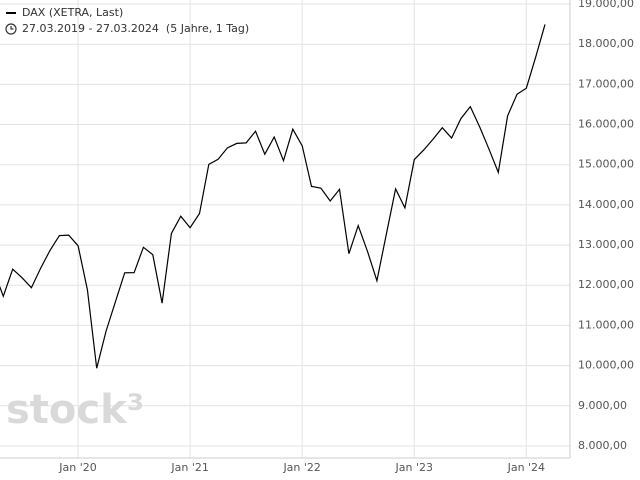 Image resolution: width=640 pixels, height=480 pixels. I want to click on y-tick-label: 12.000,00, so click(606, 284).